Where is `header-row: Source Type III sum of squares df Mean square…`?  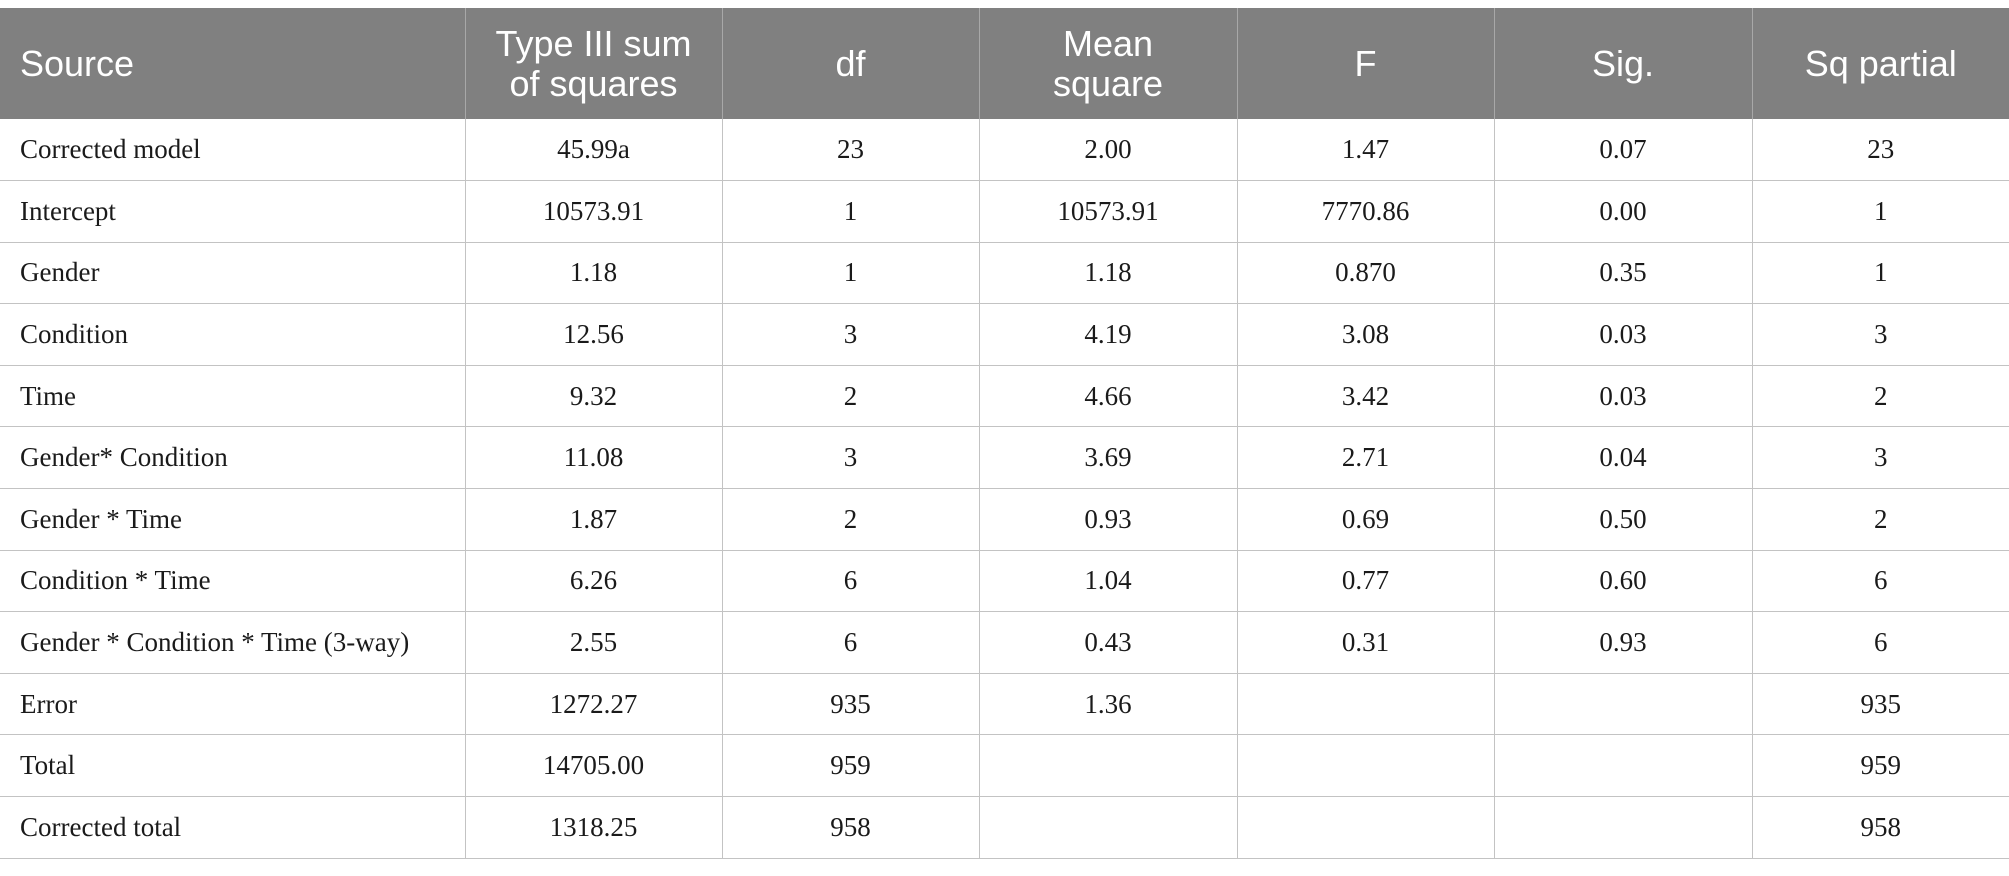
header-row: Source Type III sum of squares df Mean square… is located at coordinates (1004, 63).